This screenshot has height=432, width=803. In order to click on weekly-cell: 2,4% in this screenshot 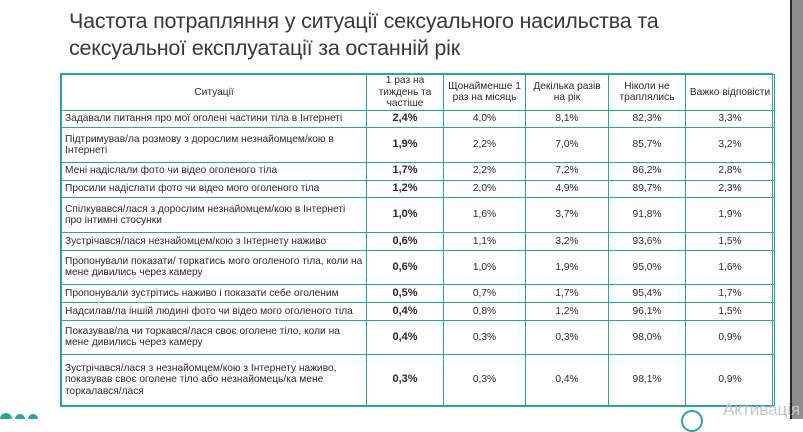, I will do `click(405, 119)`.